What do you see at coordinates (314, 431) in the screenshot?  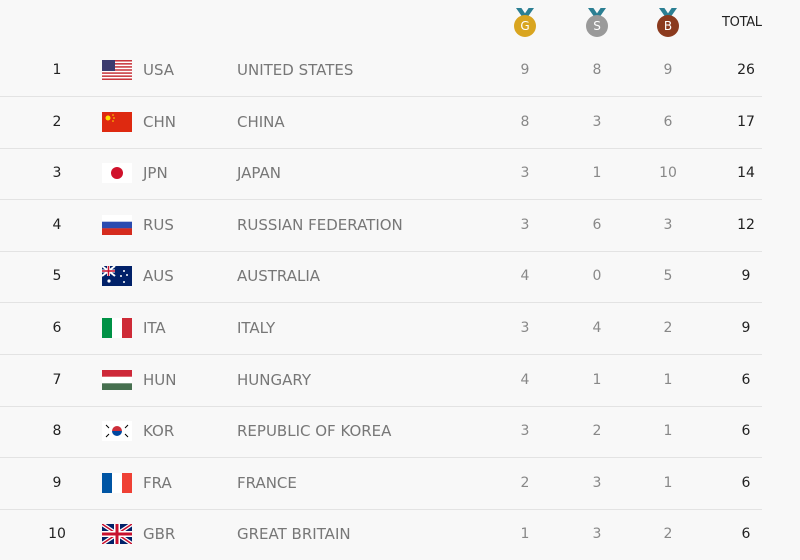 I see `country-name: REPUBLIC OF KOREA` at bounding box center [314, 431].